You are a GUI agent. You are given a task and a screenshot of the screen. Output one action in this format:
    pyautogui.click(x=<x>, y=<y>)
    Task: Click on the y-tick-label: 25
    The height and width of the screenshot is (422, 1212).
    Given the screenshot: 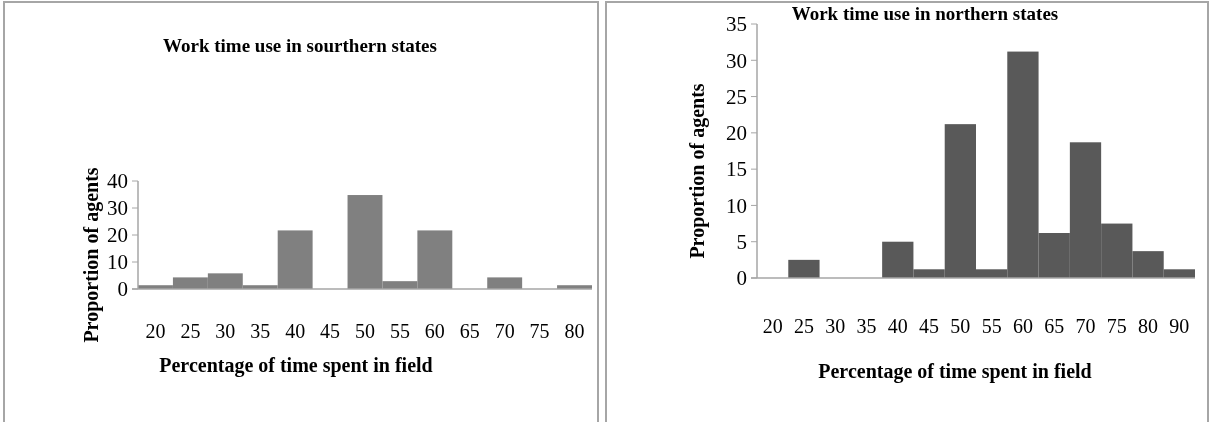 What is the action you would take?
    pyautogui.click(x=736, y=96)
    